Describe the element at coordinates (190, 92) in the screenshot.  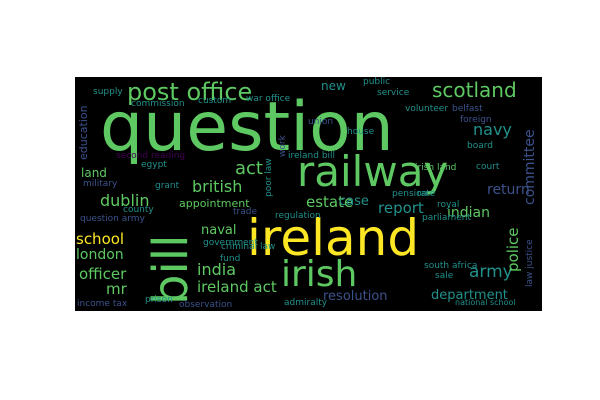
I see `word-post-office: post office` at that location.